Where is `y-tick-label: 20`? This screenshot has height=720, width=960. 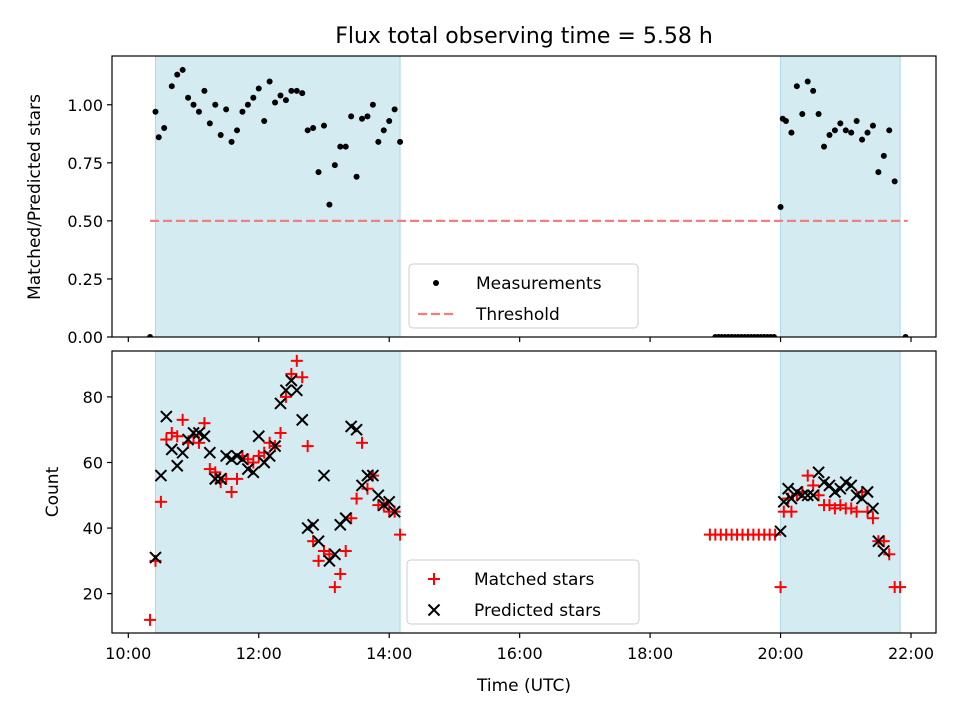 y-tick-label: 20 is located at coordinates (93, 594).